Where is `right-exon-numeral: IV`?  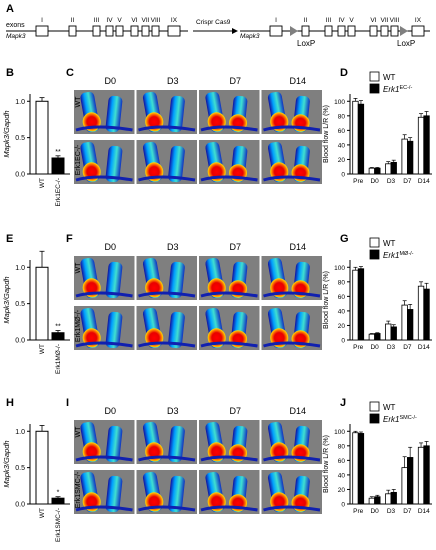 right-exon-numeral: IV is located at coordinates (341, 20).